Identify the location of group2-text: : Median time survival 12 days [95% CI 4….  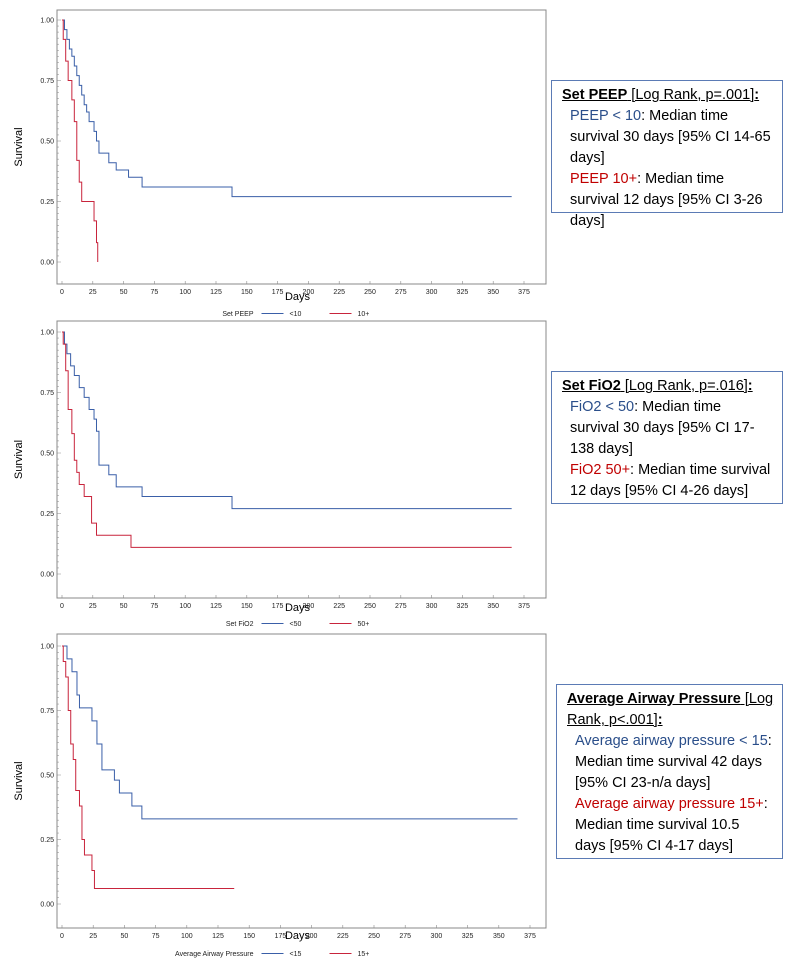
(670, 480).